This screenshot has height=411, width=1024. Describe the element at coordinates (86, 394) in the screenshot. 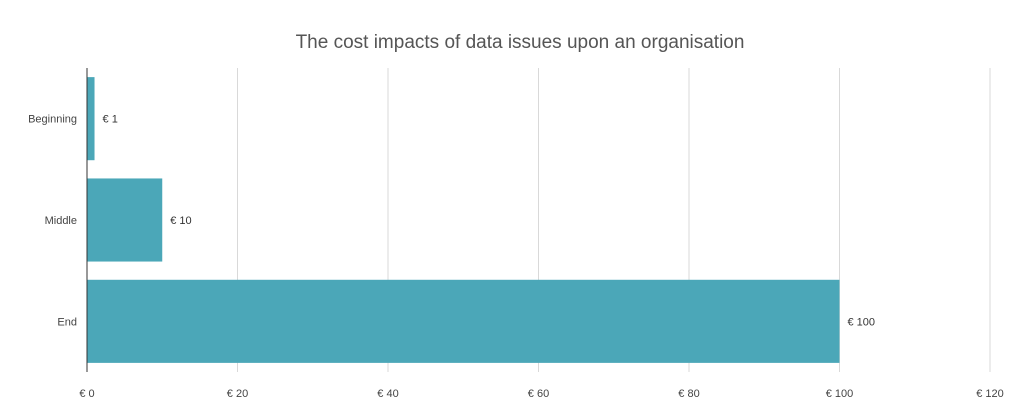

I see `x-tick-label: € 0` at that location.